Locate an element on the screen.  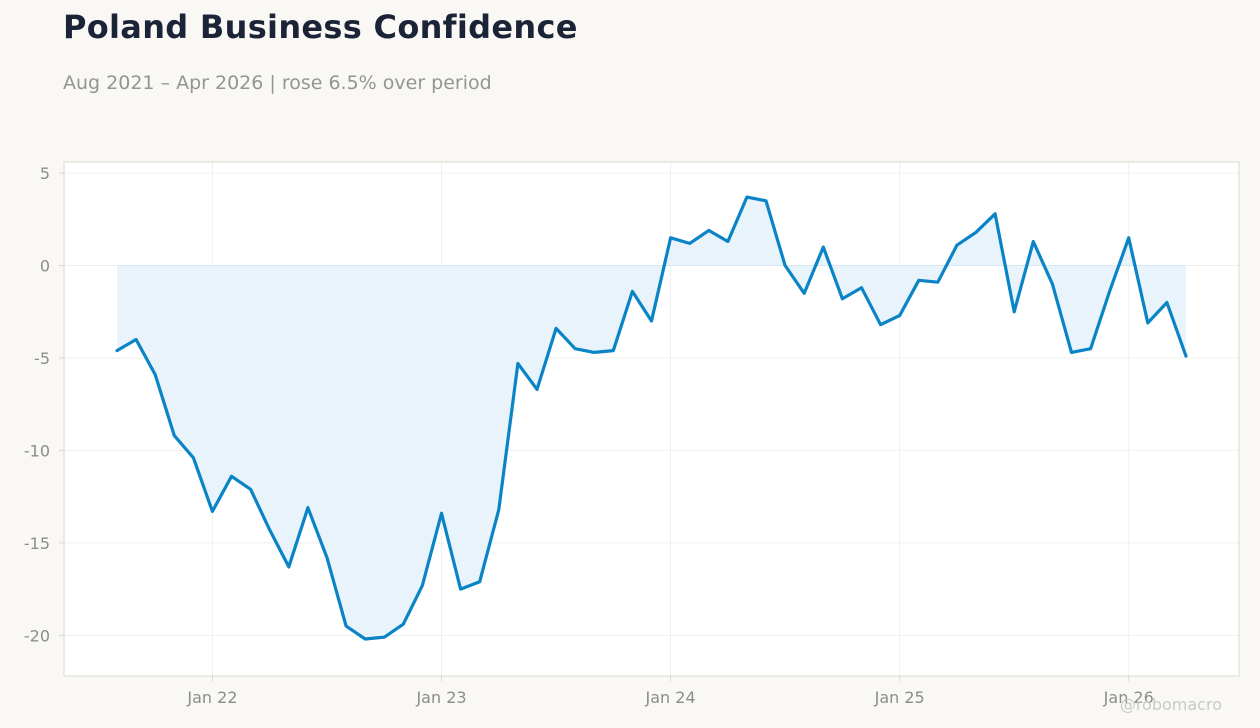
y-axis-ticks: 5 0 -5 -10 -15 -20 is located at coordinates (44, 404).